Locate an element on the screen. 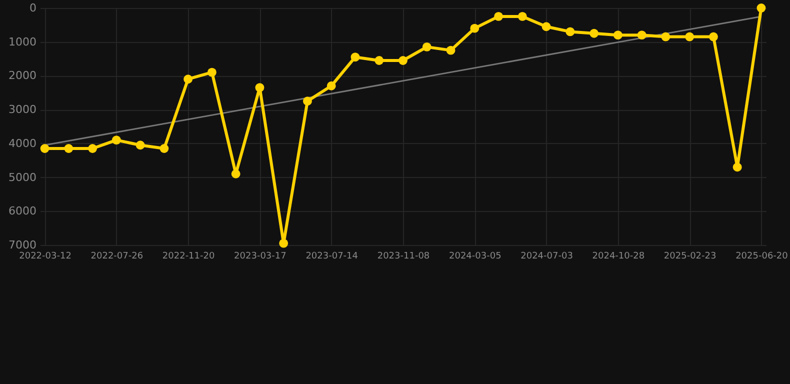 This screenshot has width=790, height=384. x-tick-label: 2024-03-05 is located at coordinates (475, 257).